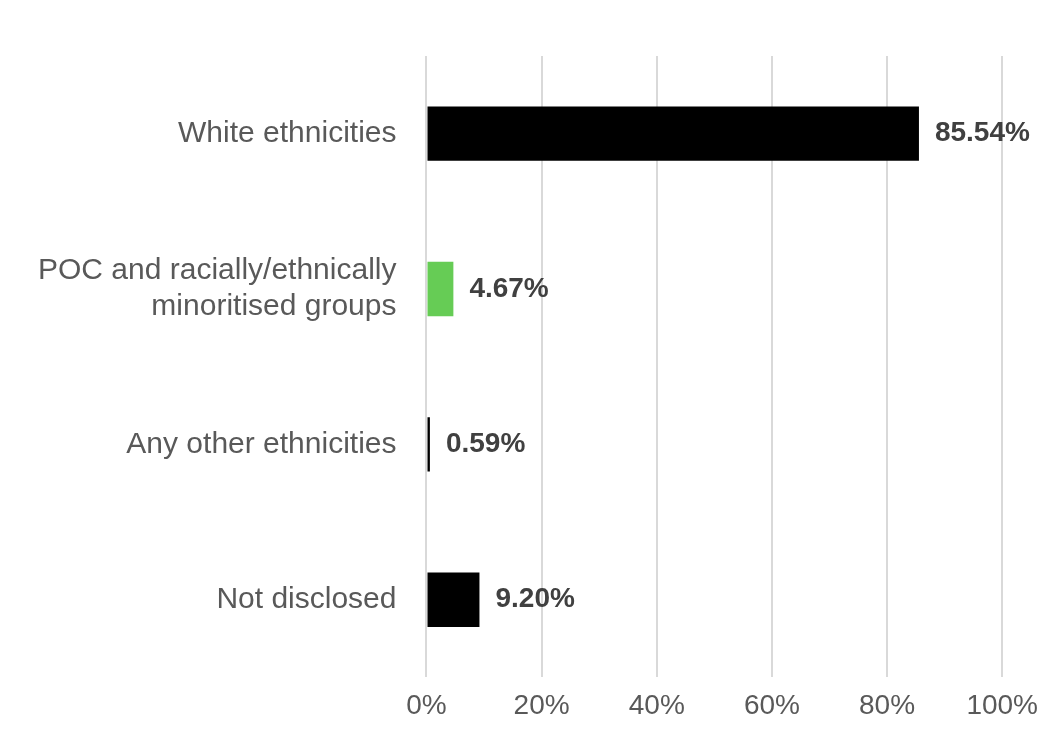 The height and width of the screenshot is (735, 1058). What do you see at coordinates (217, 287) in the screenshot?
I see `y-tick-label: POC and racially/ethnically minoritised groups` at bounding box center [217, 287].